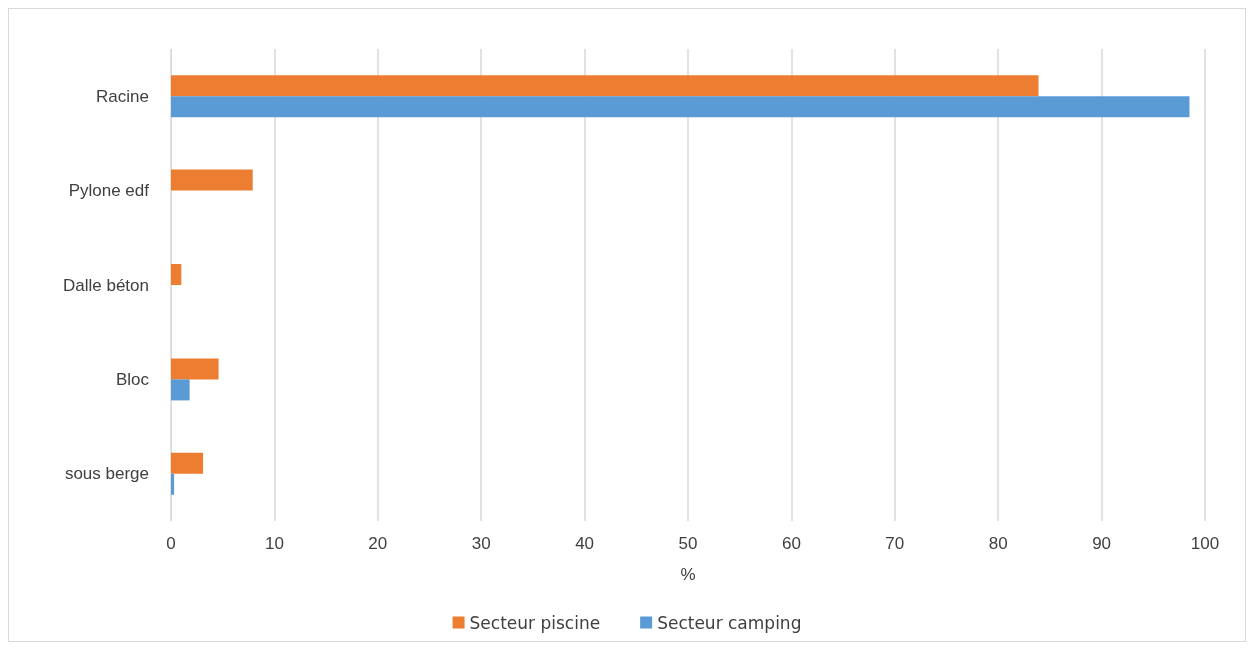 This screenshot has height=650, width=1254. Describe the element at coordinates (378, 543) in the screenshot. I see `x-tick-label: 20` at that location.